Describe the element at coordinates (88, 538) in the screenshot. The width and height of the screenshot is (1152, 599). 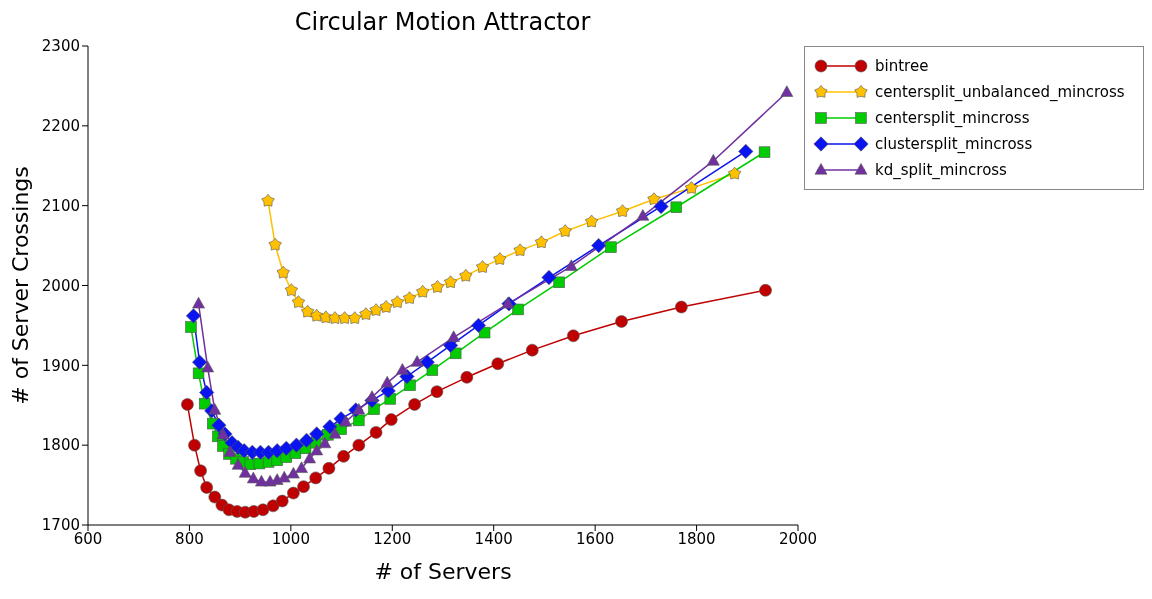
I see `x-tick-label: 600` at that location.